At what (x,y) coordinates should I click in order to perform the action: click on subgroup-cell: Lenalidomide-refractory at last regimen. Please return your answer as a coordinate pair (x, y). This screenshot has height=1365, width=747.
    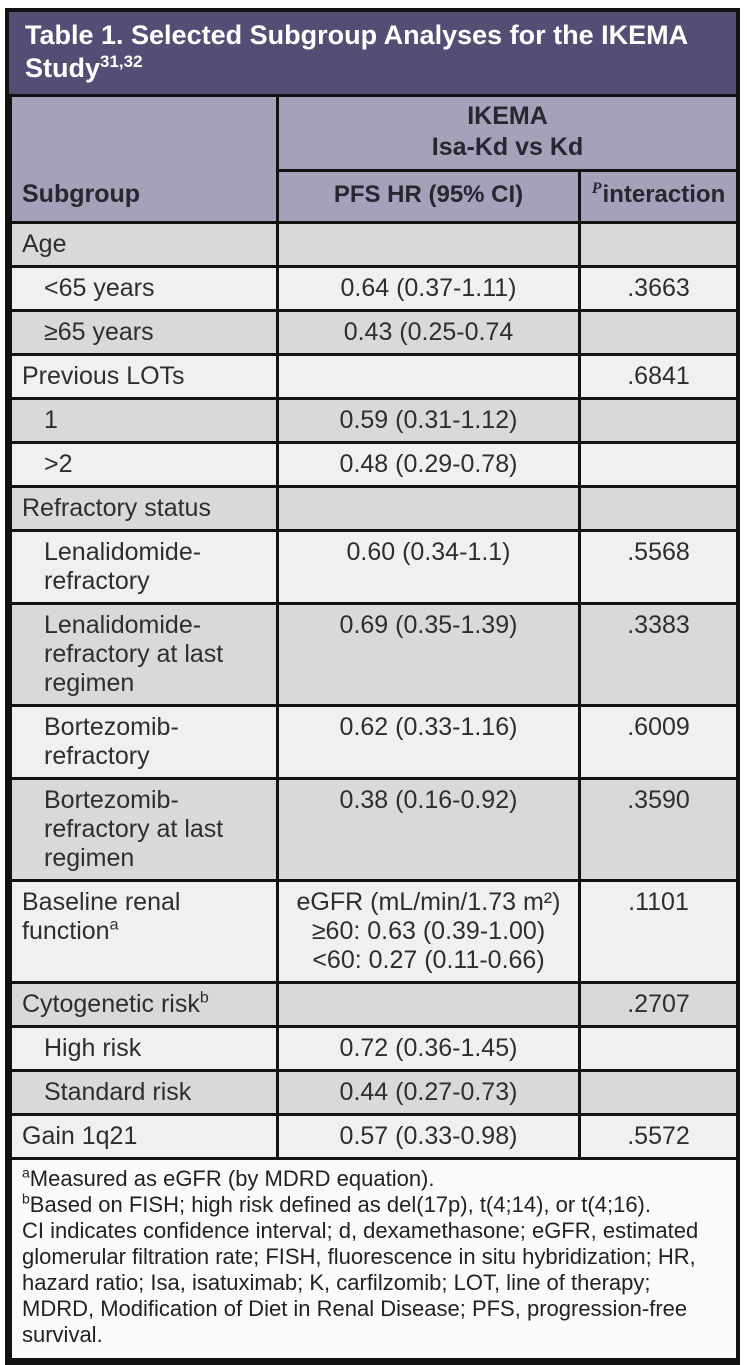
    Looking at the image, I should click on (144, 654).